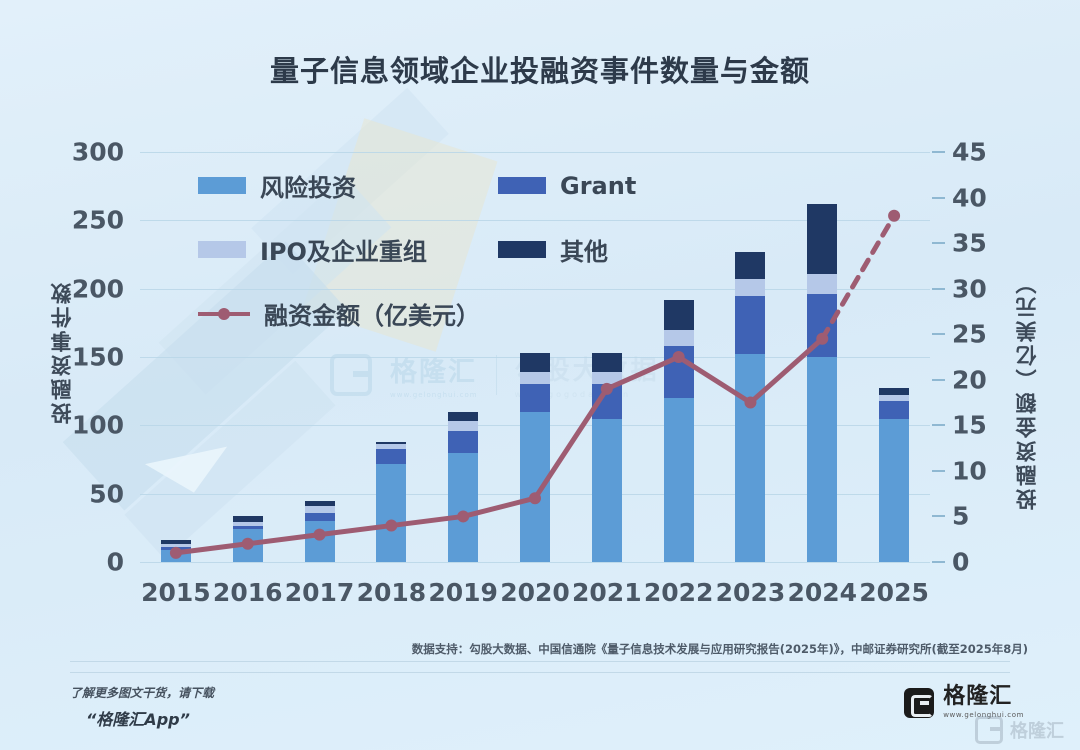 Image resolution: width=1080 pixels, height=750 pixels. What do you see at coordinates (983, 715) in the screenshot?
I see `brand-logo-url: www.gelonghui.com` at bounding box center [983, 715].